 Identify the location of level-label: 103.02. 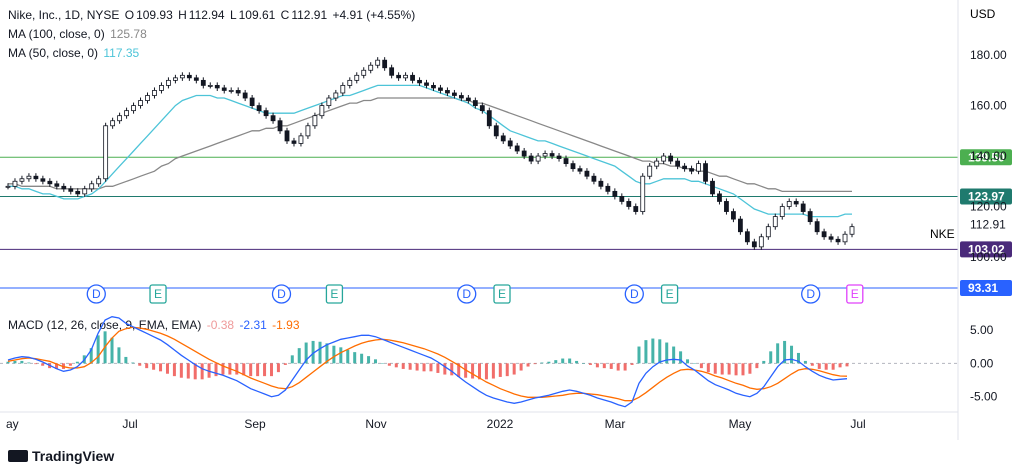
(986, 249).